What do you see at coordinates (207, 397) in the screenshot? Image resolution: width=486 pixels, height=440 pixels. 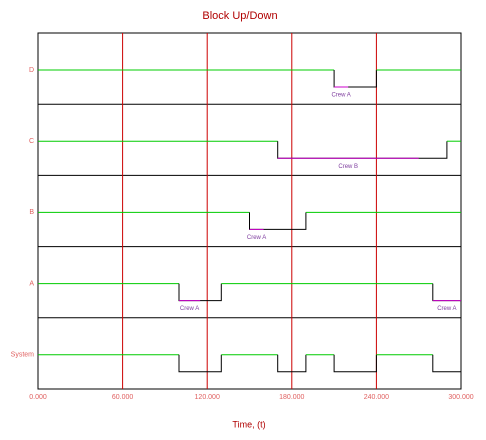 I see `x-tick-label: 120.000` at bounding box center [207, 397].